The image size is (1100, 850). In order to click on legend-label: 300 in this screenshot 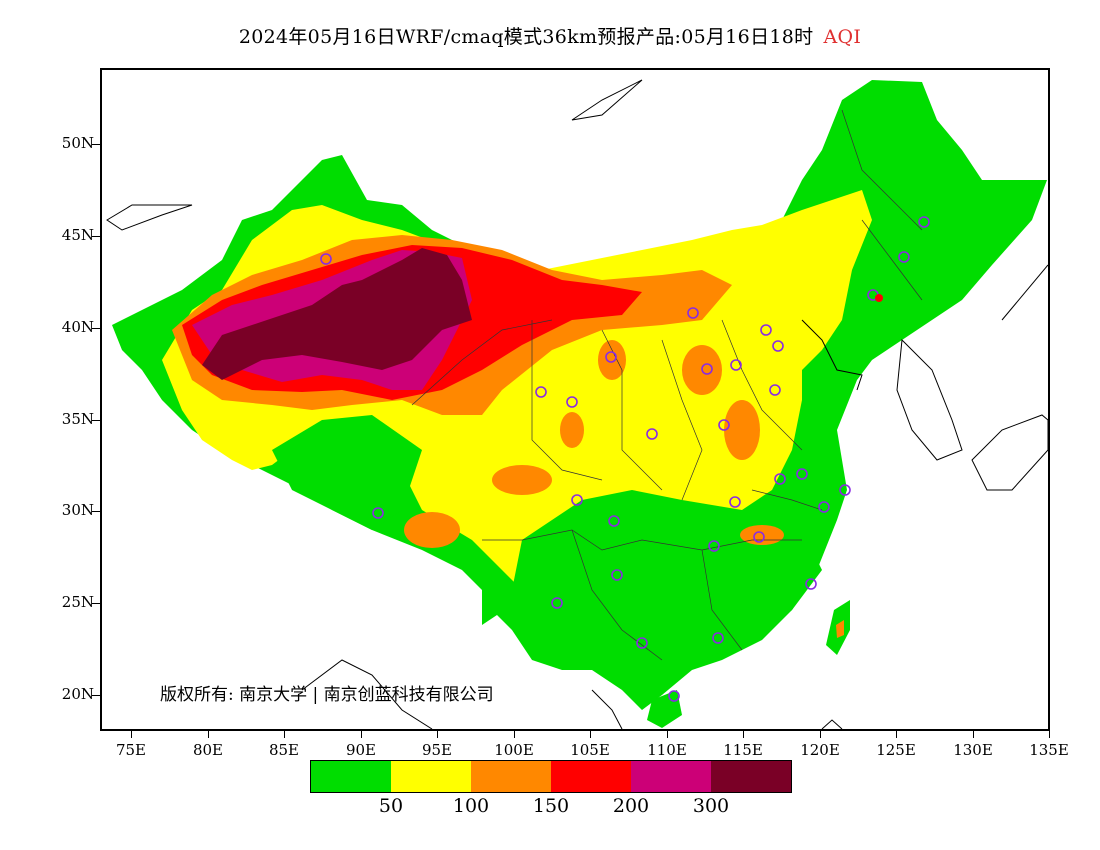, I will do `click(711, 806)`.